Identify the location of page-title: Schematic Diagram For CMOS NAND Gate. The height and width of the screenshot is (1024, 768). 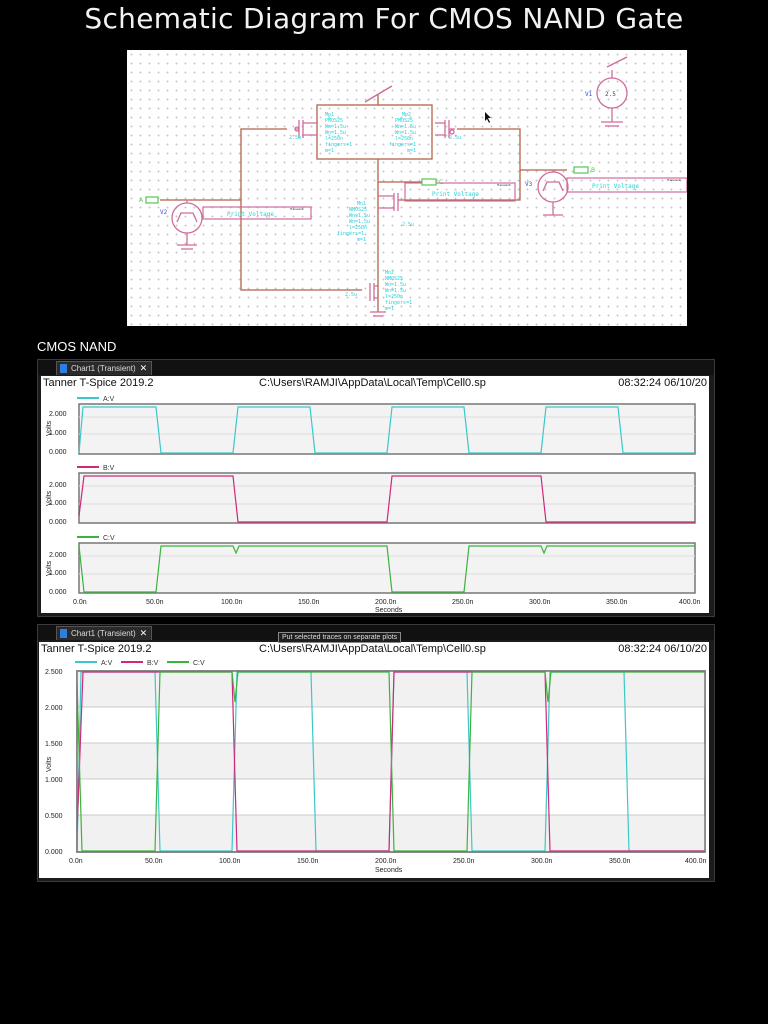
(384, 18).